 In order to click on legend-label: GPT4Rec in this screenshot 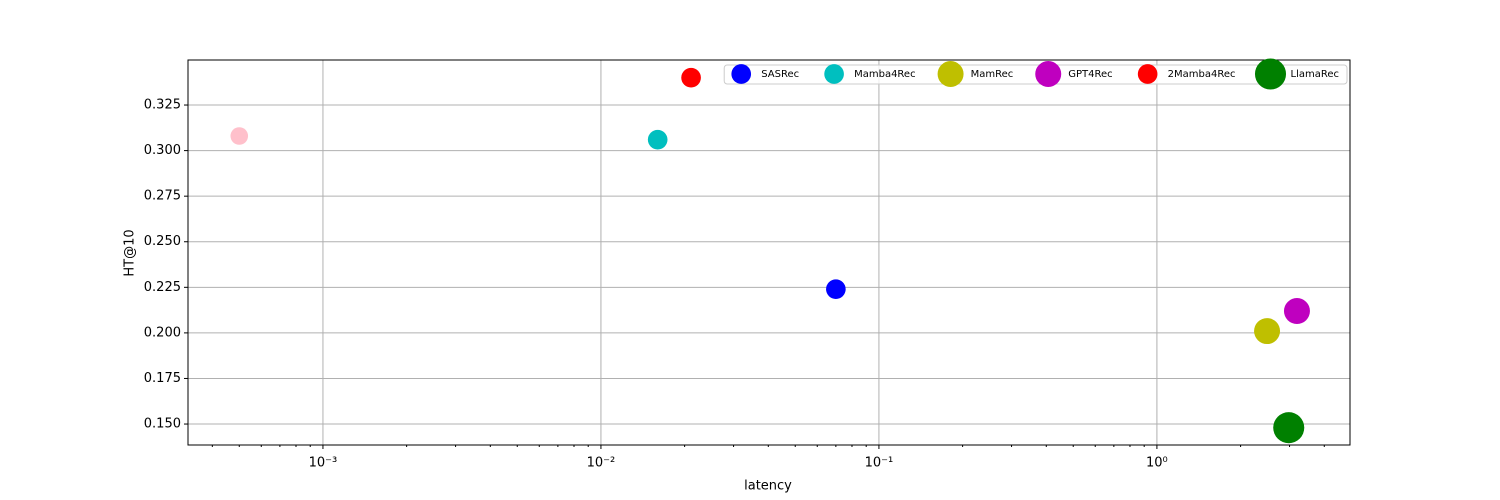, I will do `click(1090, 74)`.